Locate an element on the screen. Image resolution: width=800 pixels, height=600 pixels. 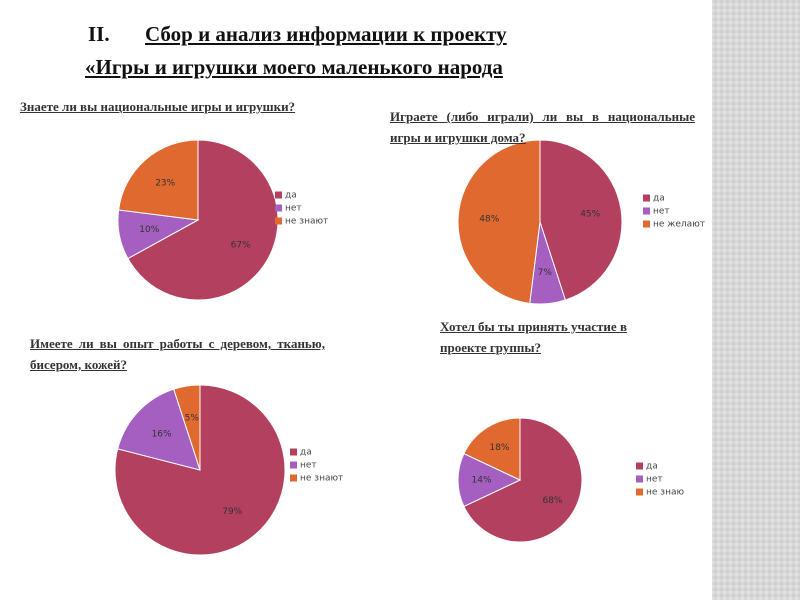
slice-label: 18% is located at coordinates (499, 448).